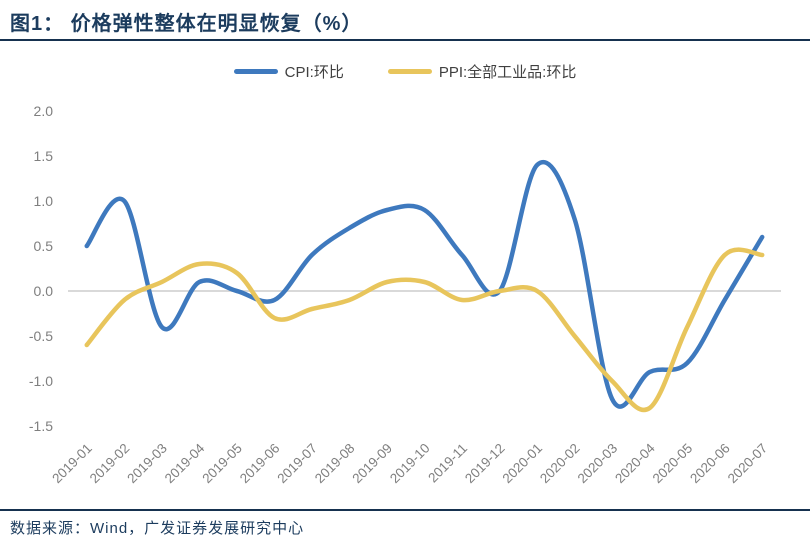 Image resolution: width=810 pixels, height=548 pixels. I want to click on x-axis-label: 2020-02, so click(560, 464).